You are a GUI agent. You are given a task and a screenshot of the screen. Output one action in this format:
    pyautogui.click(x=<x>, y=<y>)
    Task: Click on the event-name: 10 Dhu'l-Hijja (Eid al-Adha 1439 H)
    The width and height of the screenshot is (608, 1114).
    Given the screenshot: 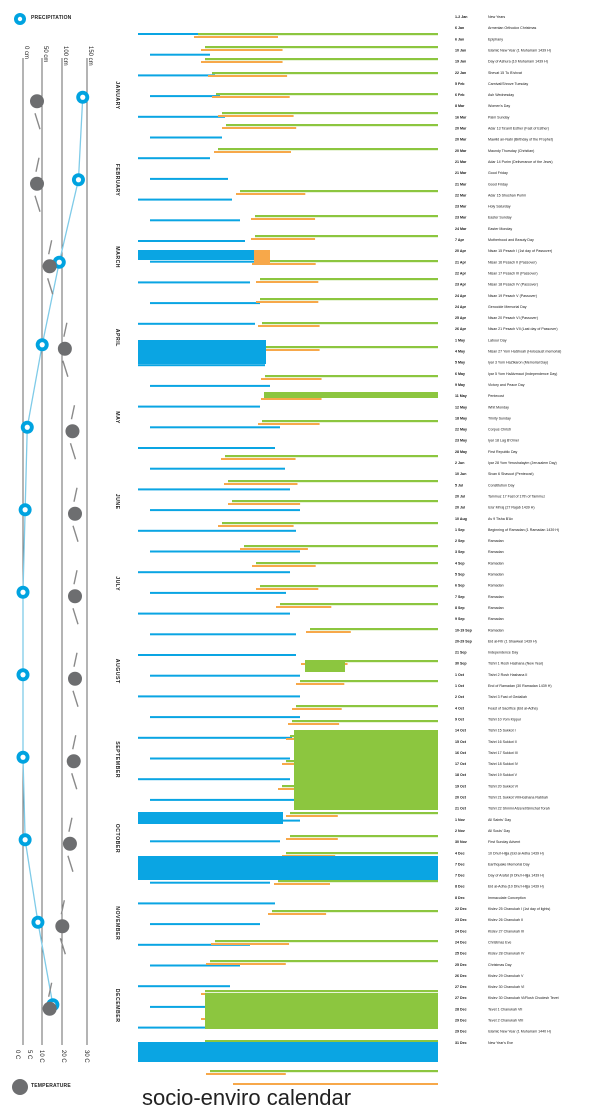 What is the action you would take?
    pyautogui.click(x=516, y=853)
    